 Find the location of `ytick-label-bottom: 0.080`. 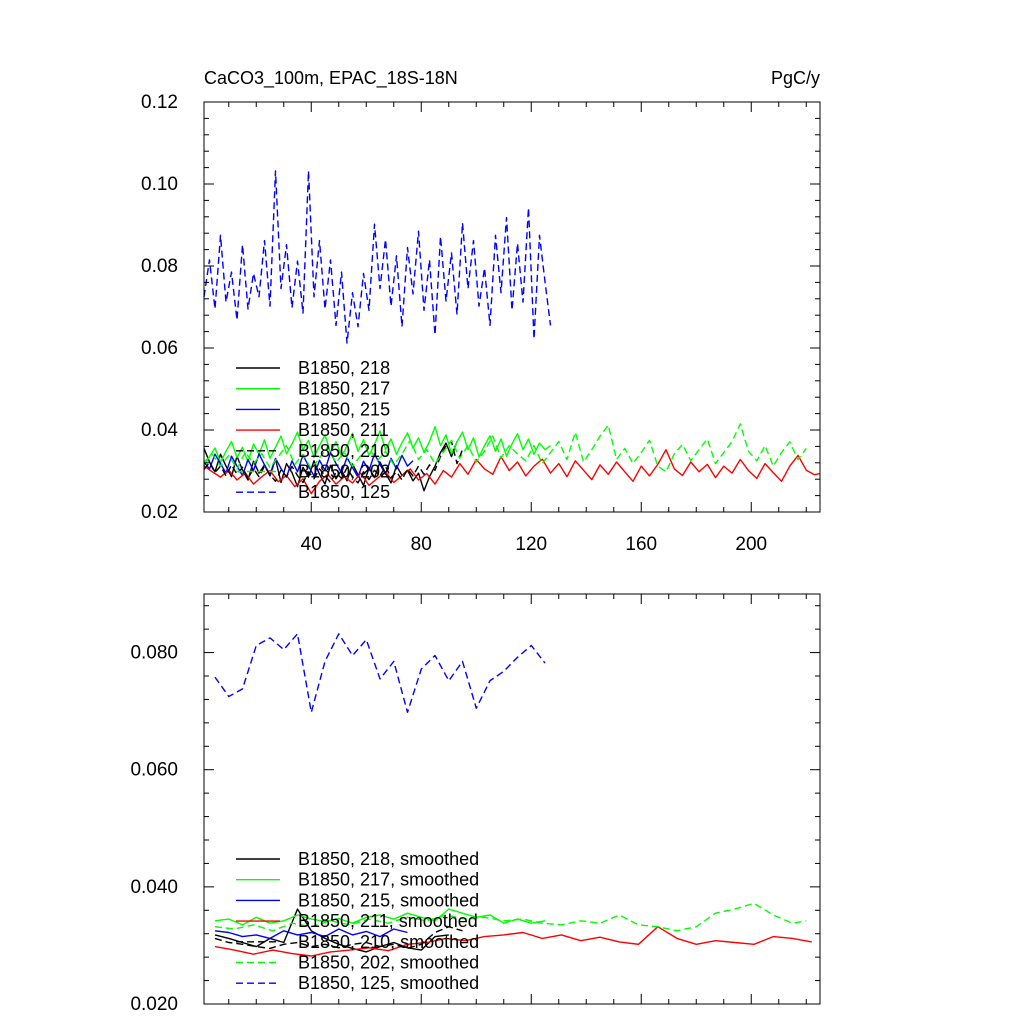

ytick-label-bottom: 0.080 is located at coordinates (154, 653).